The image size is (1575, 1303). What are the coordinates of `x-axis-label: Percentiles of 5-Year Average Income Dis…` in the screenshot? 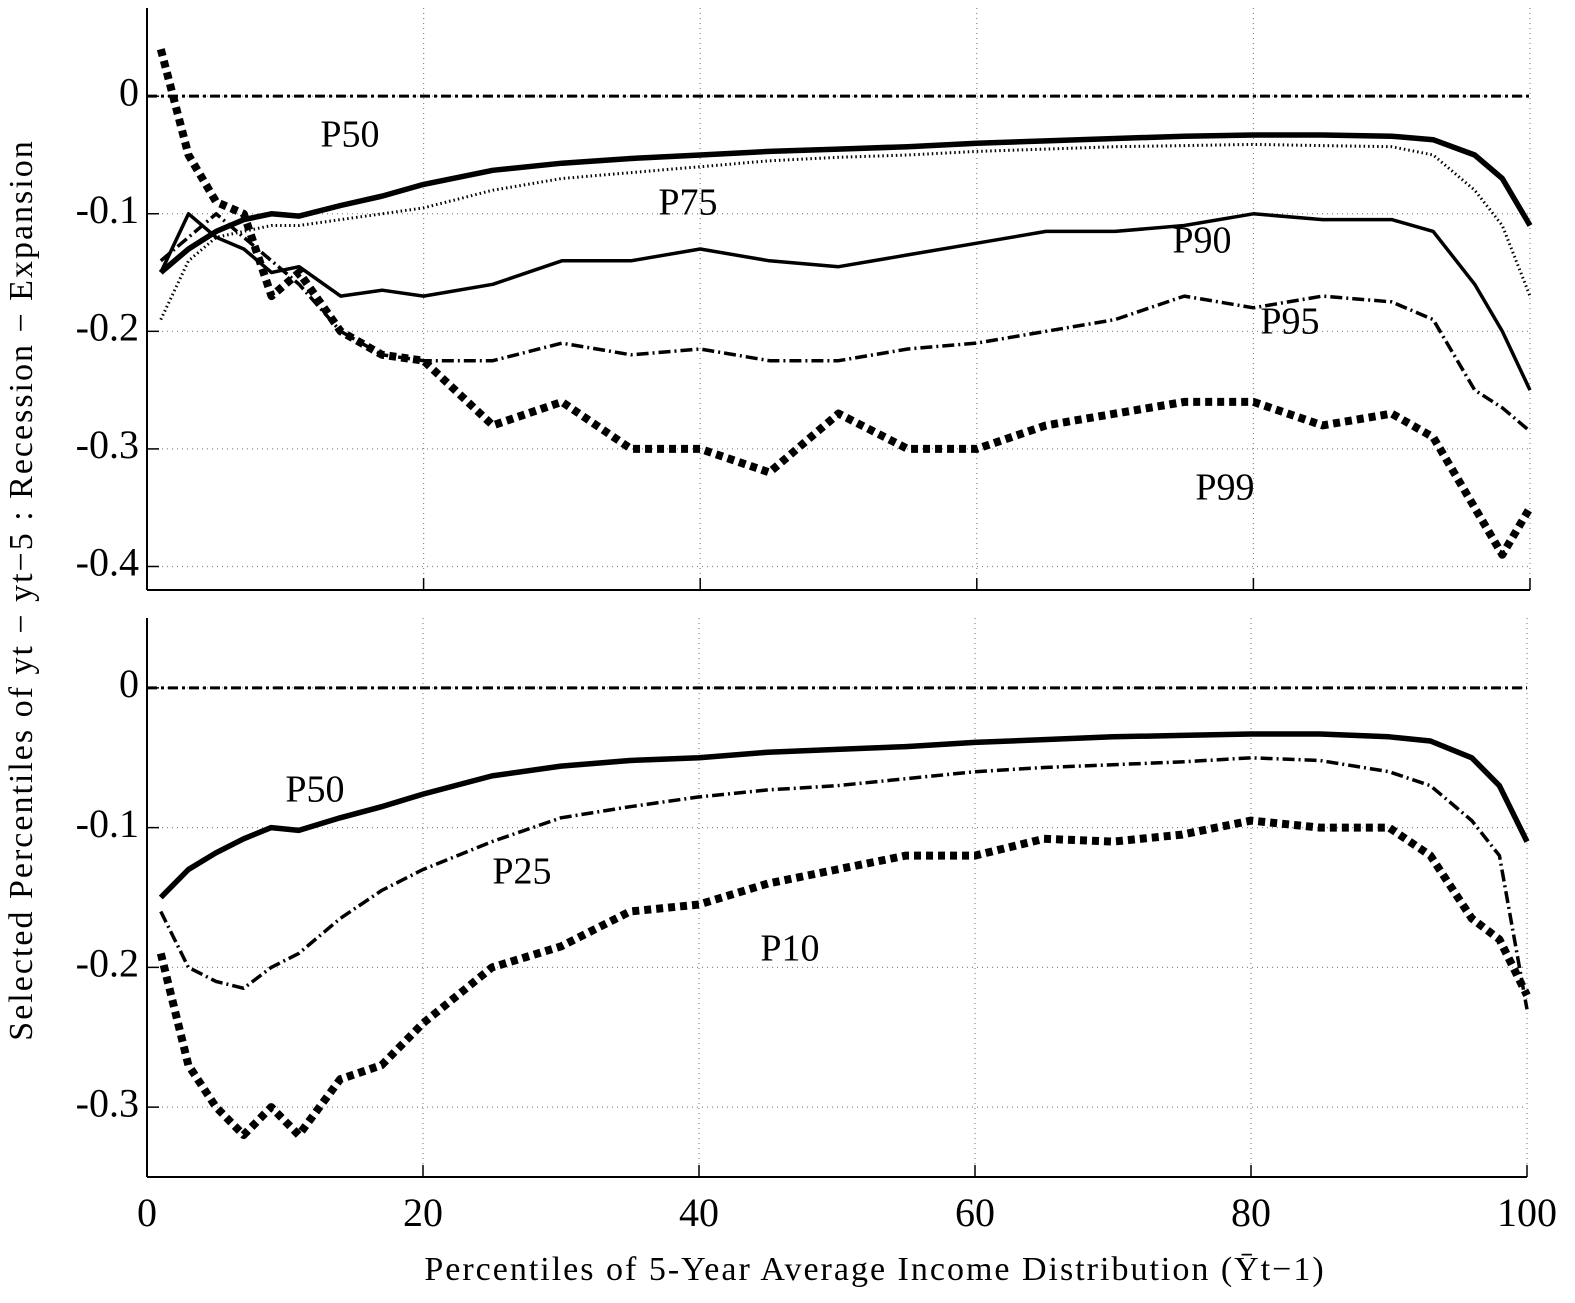 It's located at (874, 1269).